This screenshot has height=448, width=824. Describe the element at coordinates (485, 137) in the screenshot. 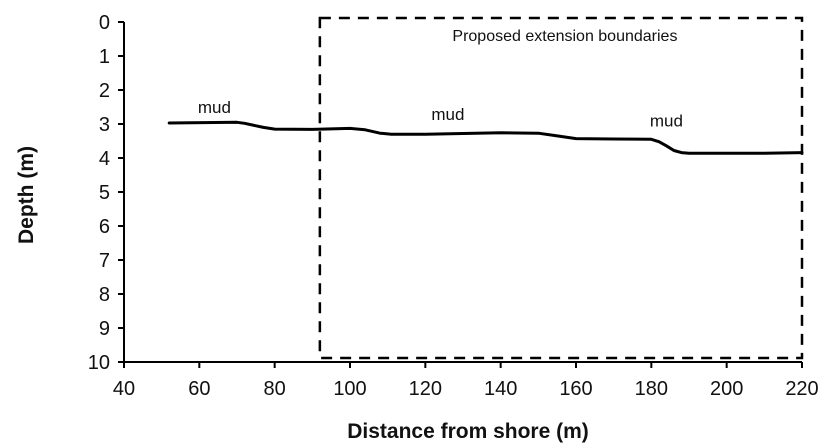

I see `depth-profile-line` at that location.